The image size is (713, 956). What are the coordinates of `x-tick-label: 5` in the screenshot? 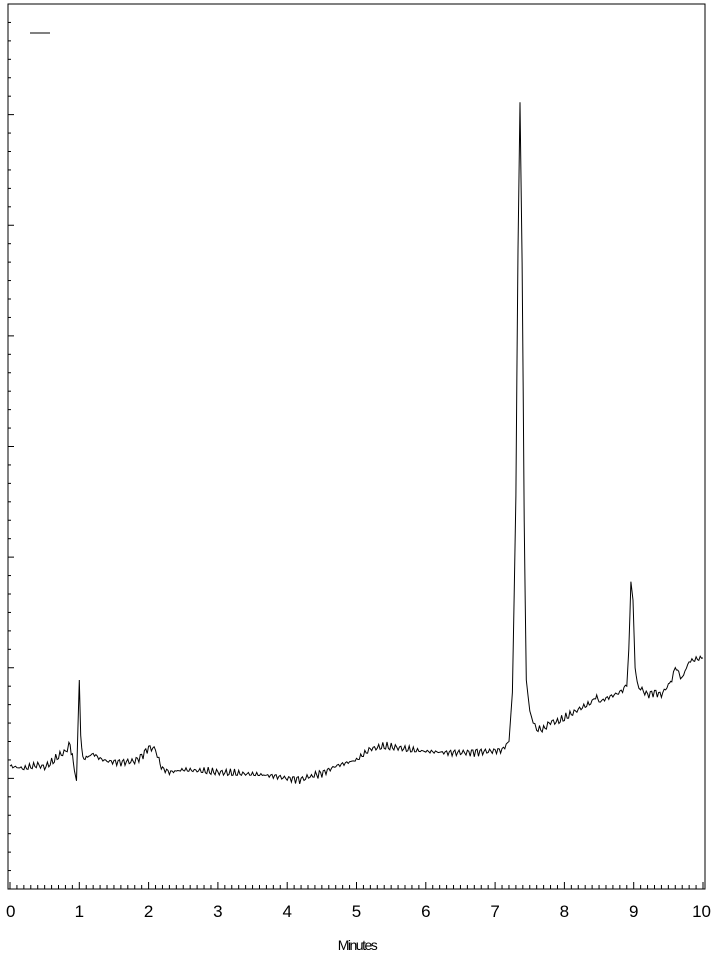 It's located at (356, 911).